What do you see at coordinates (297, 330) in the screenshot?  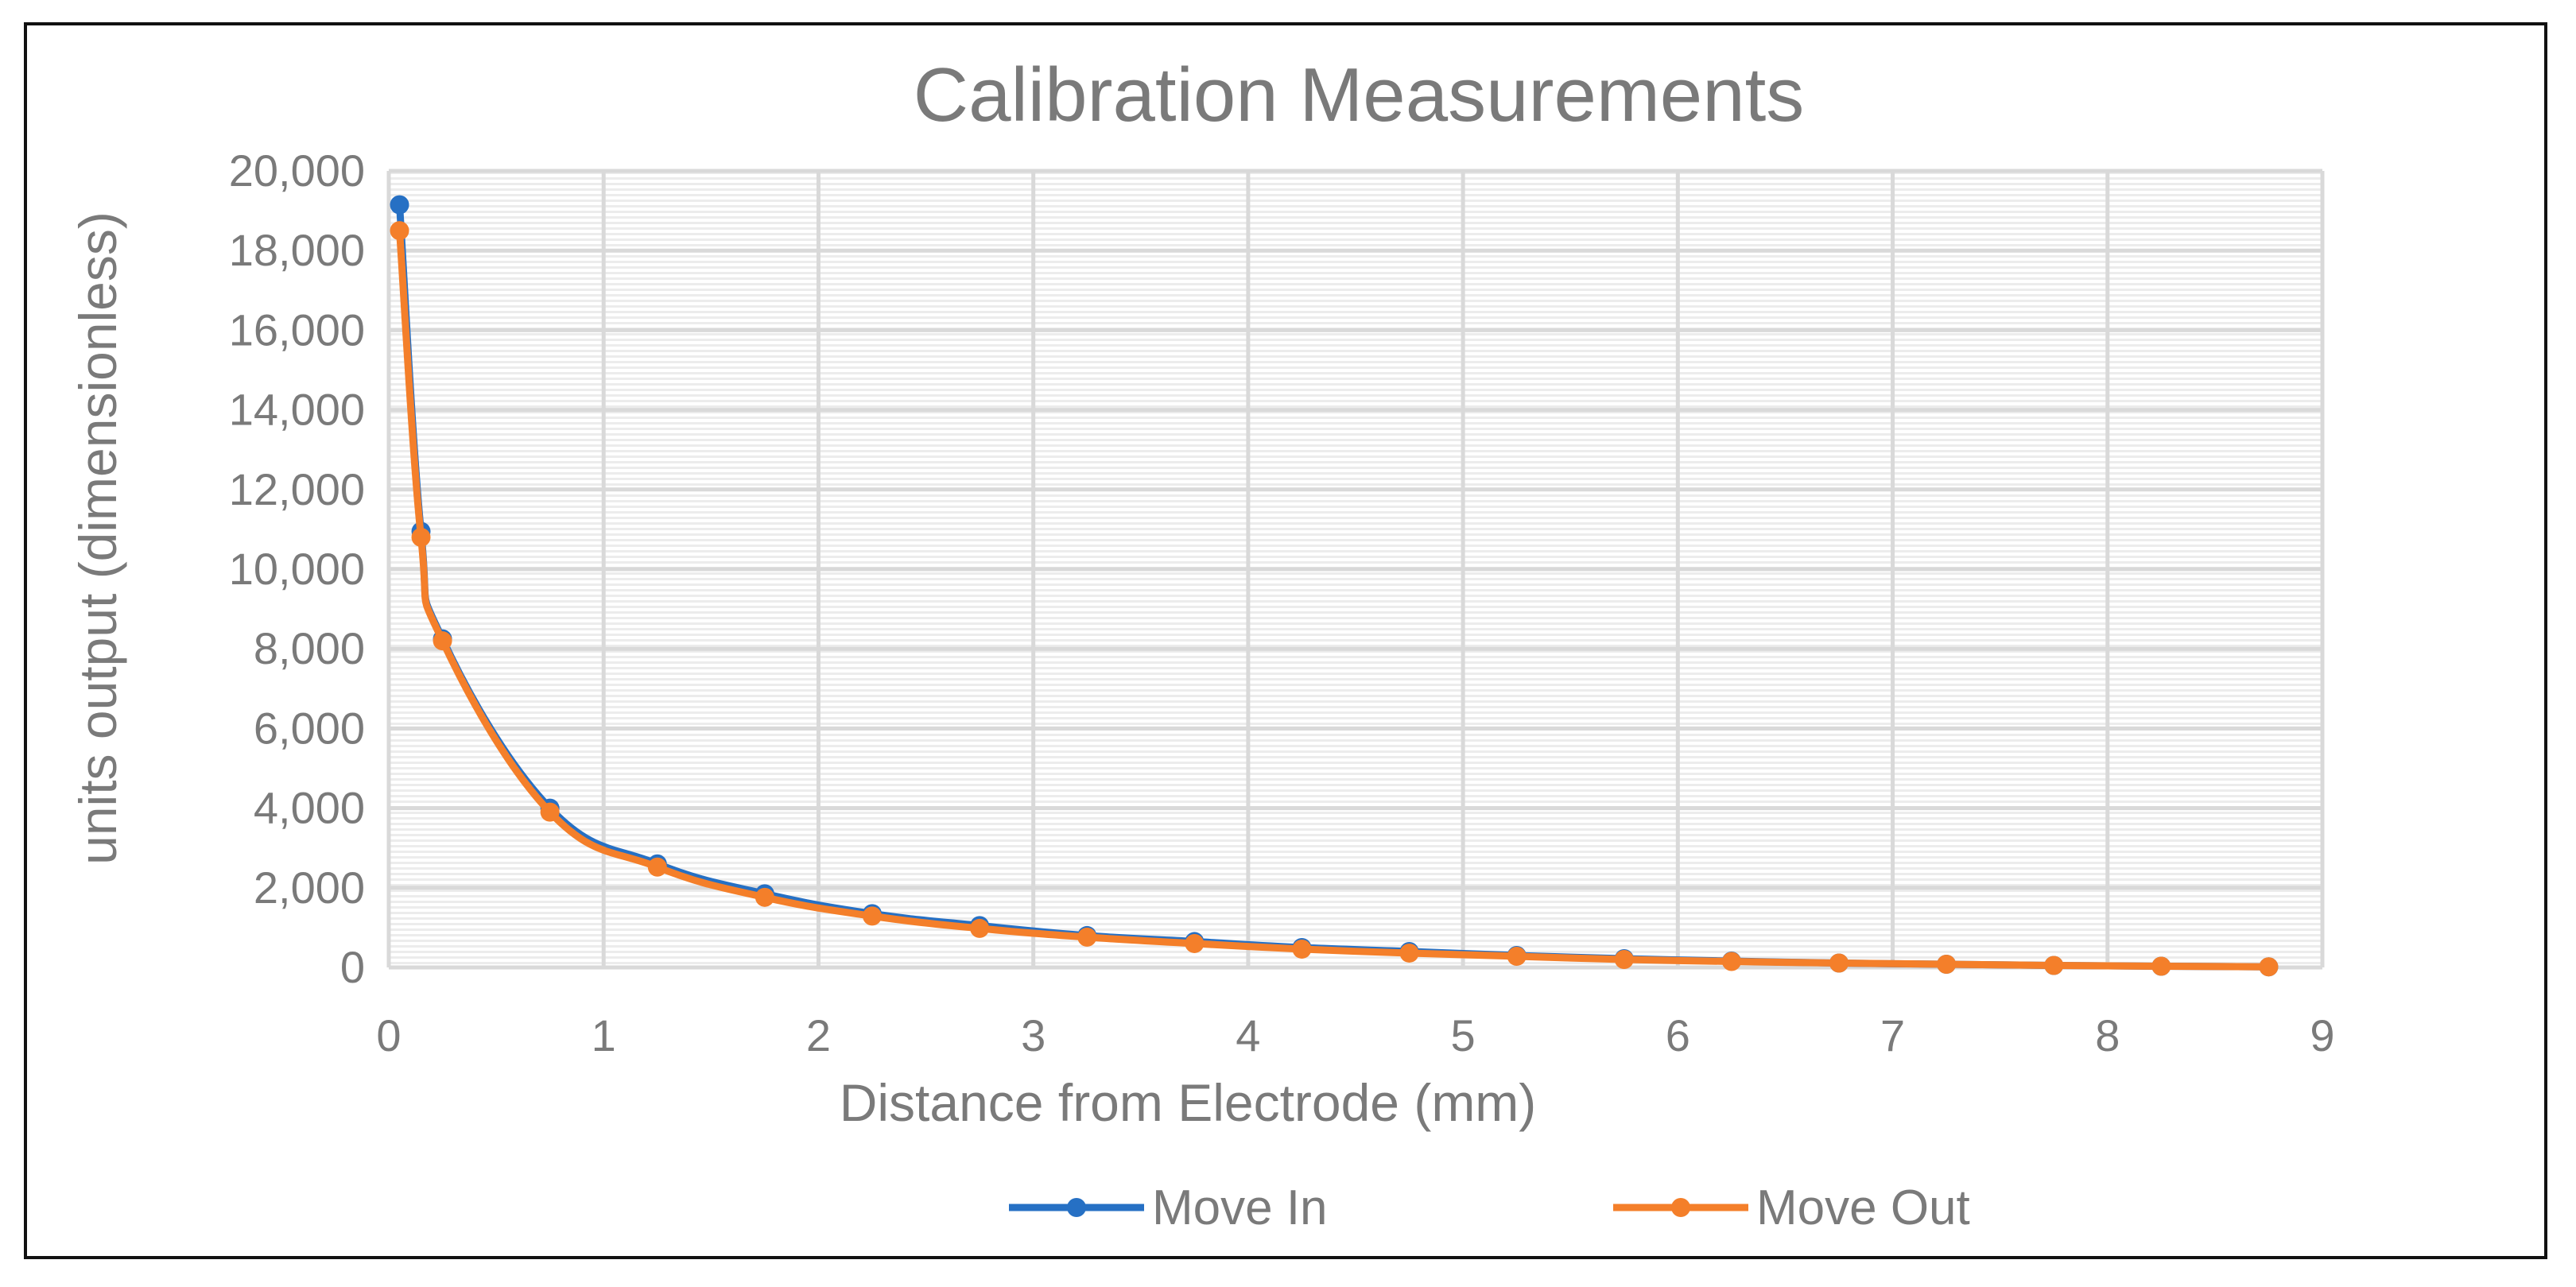 I see `y-tick-label: 16,000` at bounding box center [297, 330].